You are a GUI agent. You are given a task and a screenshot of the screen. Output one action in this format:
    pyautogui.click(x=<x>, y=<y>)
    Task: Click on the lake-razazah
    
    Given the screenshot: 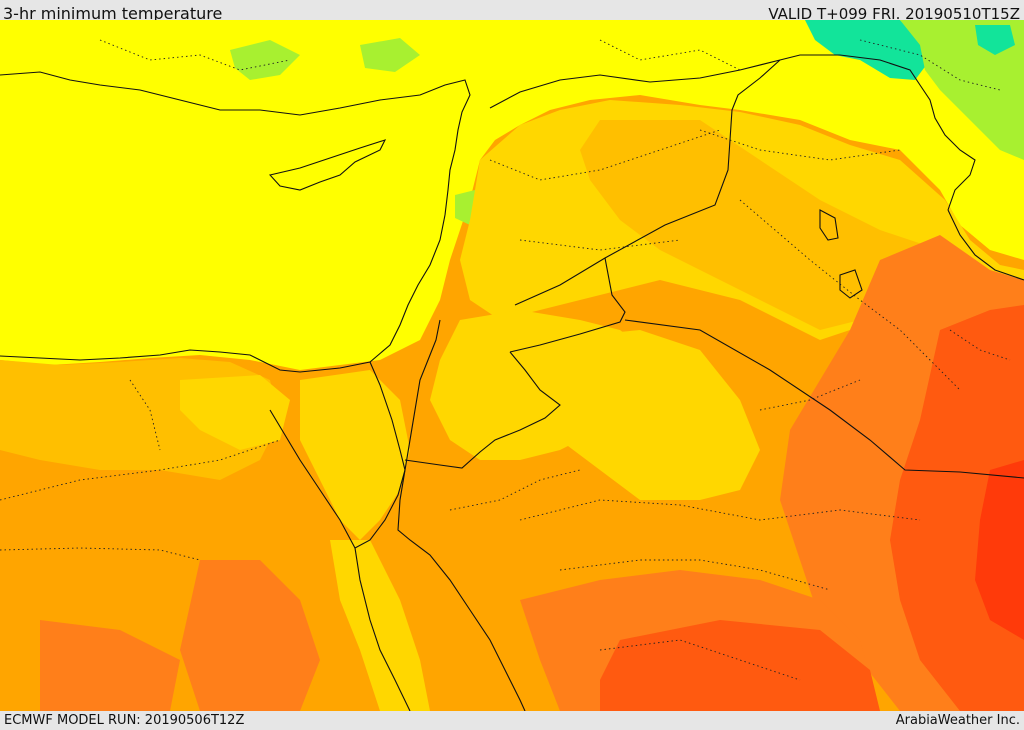 What is the action you would take?
    pyautogui.click(x=851, y=284)
    